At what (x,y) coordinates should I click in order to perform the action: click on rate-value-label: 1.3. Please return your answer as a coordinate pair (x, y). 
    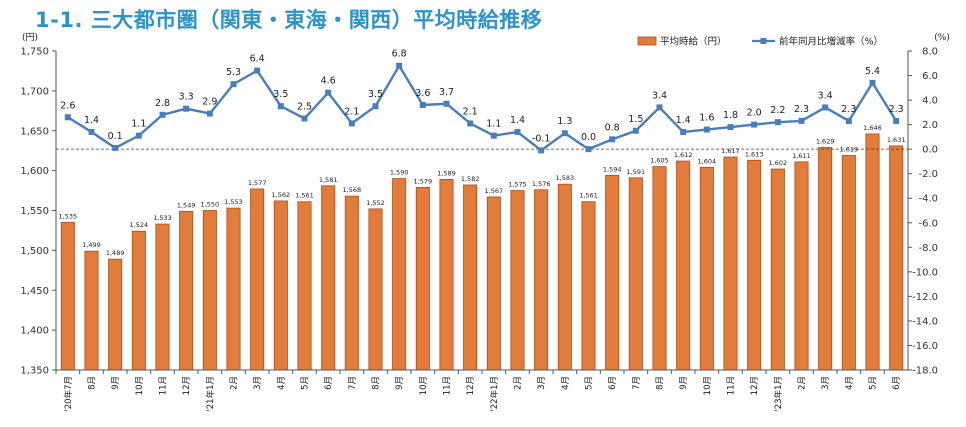
    Looking at the image, I should click on (564, 121).